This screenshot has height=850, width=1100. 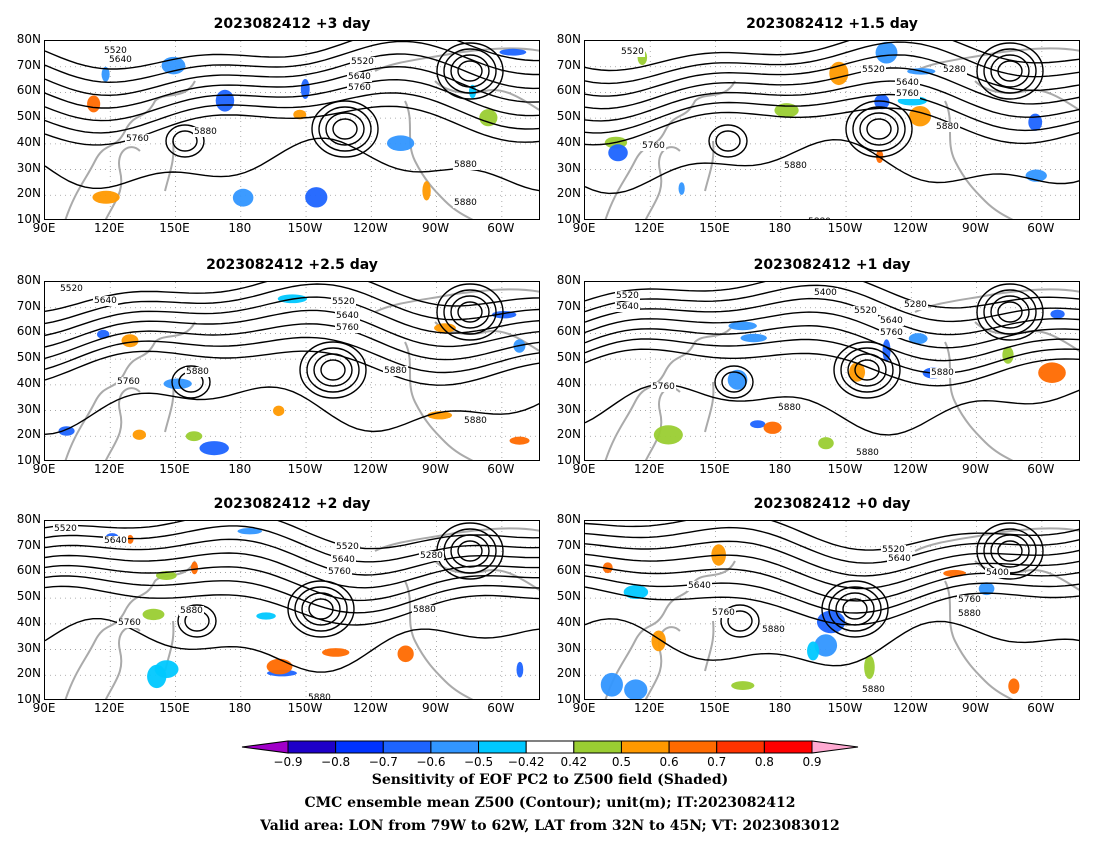 I want to click on colorbar-tick-label: 0.8, so click(x=764, y=762).